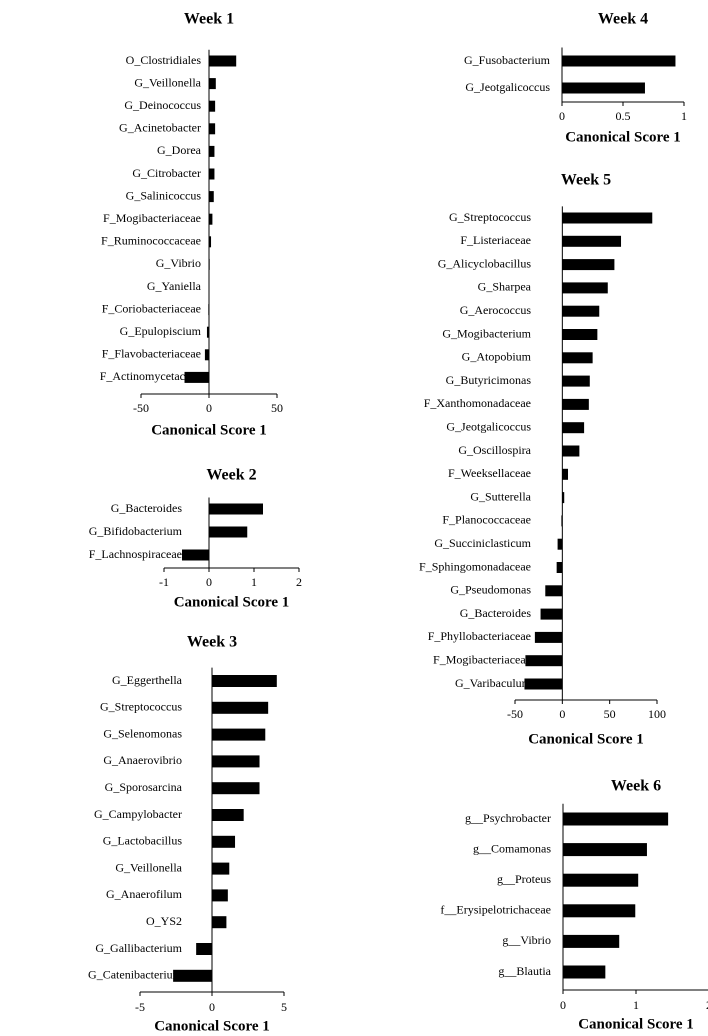 The height and width of the screenshot is (1036, 708). Describe the element at coordinates (512, 848) in the screenshot. I see `category-label: g__Comamonas` at that location.